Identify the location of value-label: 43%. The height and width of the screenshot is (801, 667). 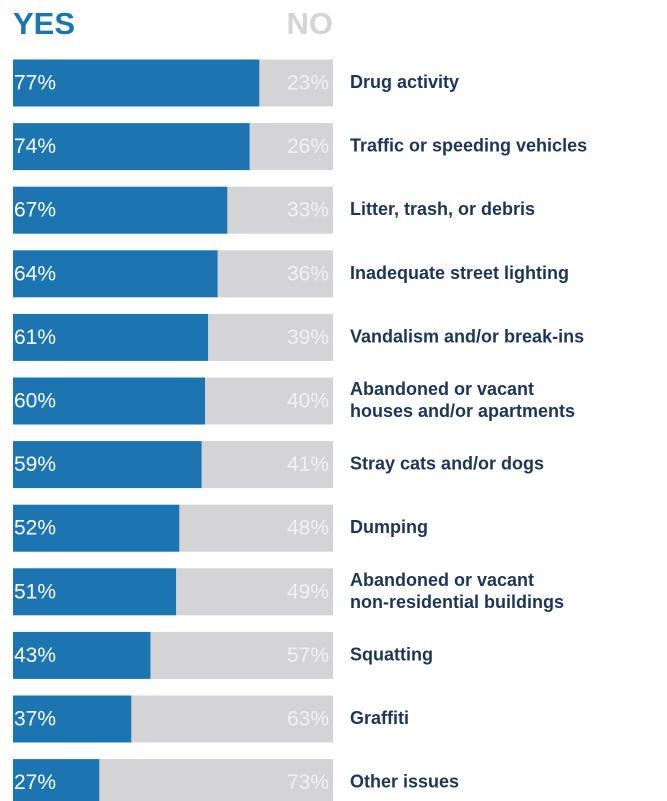
(35, 655).